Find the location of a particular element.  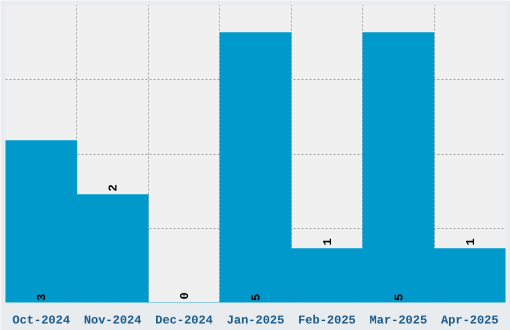

x-tick-label: Apr-2025 is located at coordinates (469, 321).